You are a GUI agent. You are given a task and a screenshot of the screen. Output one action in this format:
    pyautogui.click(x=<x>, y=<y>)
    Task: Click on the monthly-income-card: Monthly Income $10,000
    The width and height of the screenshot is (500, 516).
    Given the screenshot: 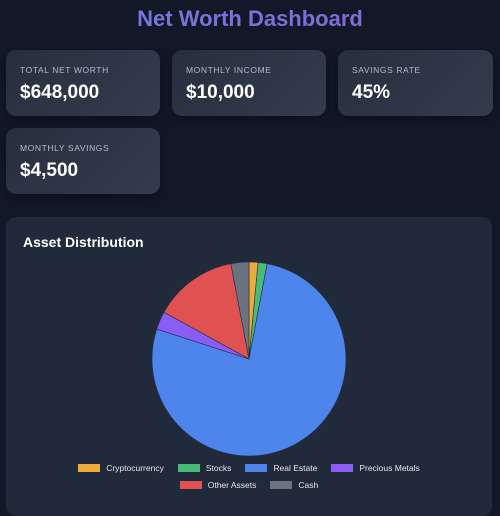 What is the action you would take?
    pyautogui.click(x=249, y=83)
    